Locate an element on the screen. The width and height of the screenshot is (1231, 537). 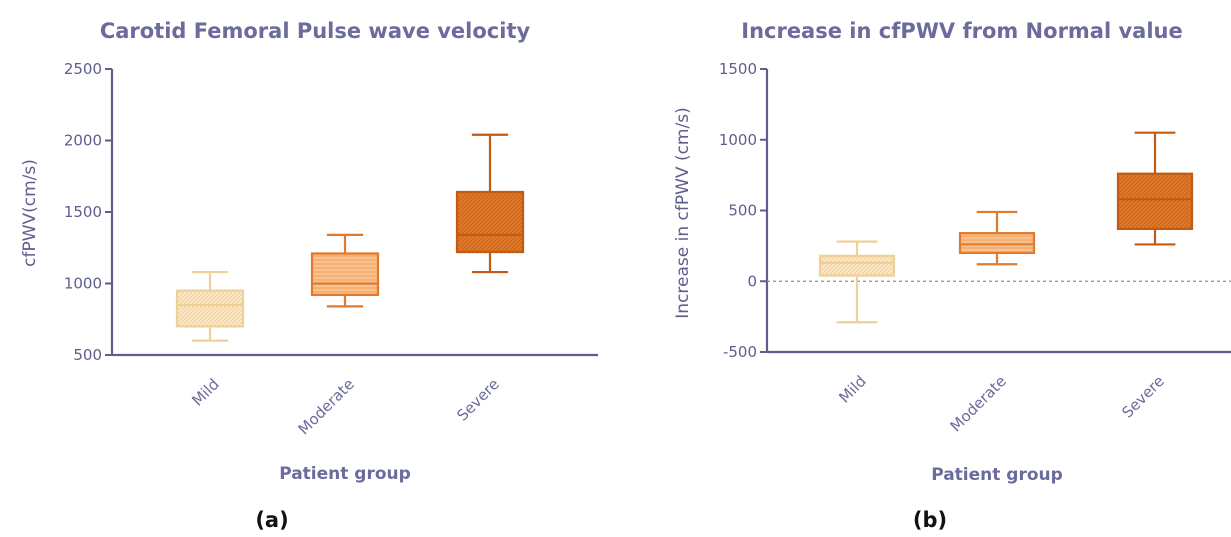
panel-label: (a) is located at coordinates (271, 520).